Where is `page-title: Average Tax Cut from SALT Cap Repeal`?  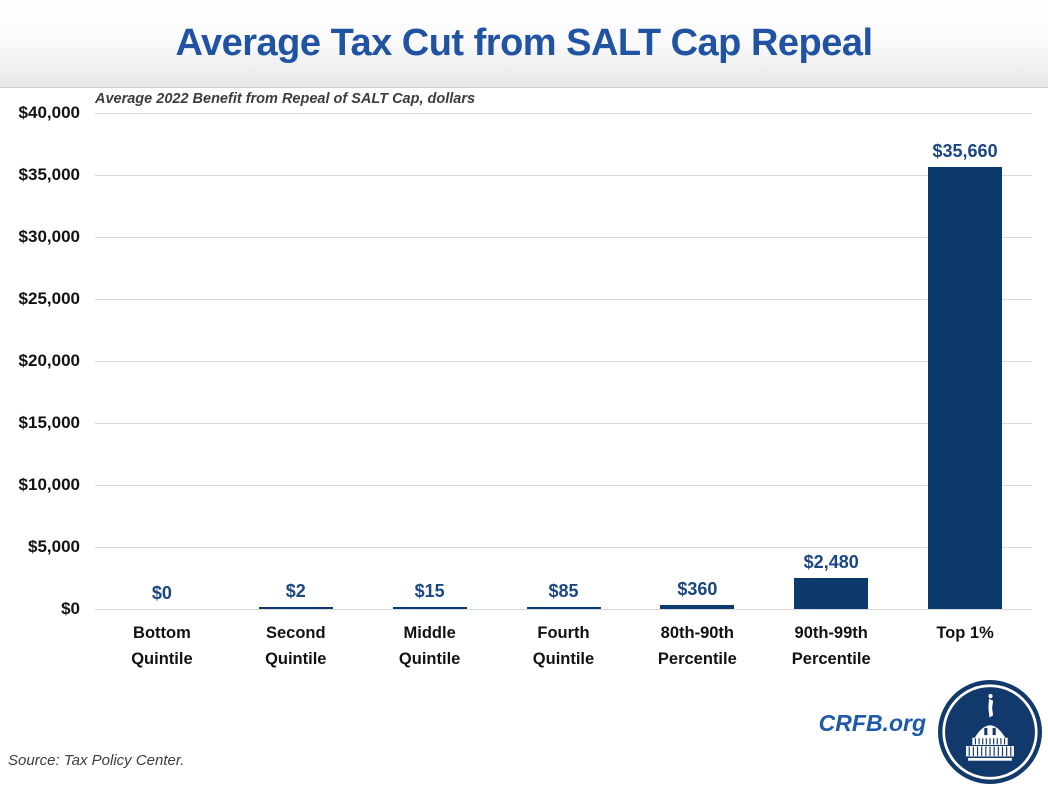 page-title: Average Tax Cut from SALT Cap Repeal is located at coordinates (524, 43).